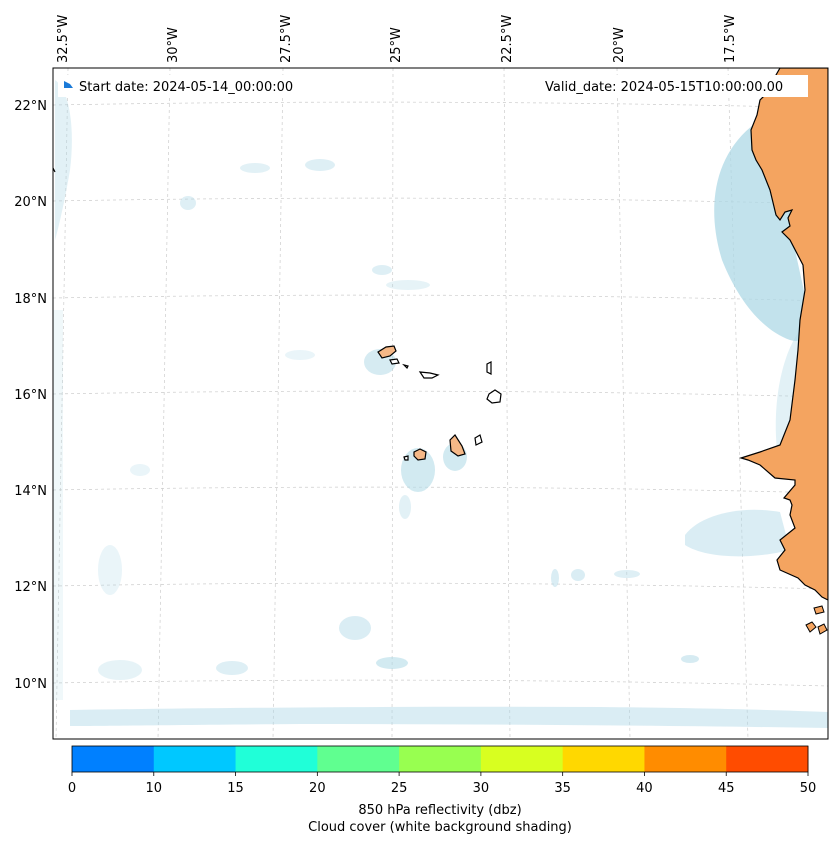  I want to click on latitude-labels: 22°N 20°N 18°N 16°N 14°N 12°N 10°N, so click(30, 395).